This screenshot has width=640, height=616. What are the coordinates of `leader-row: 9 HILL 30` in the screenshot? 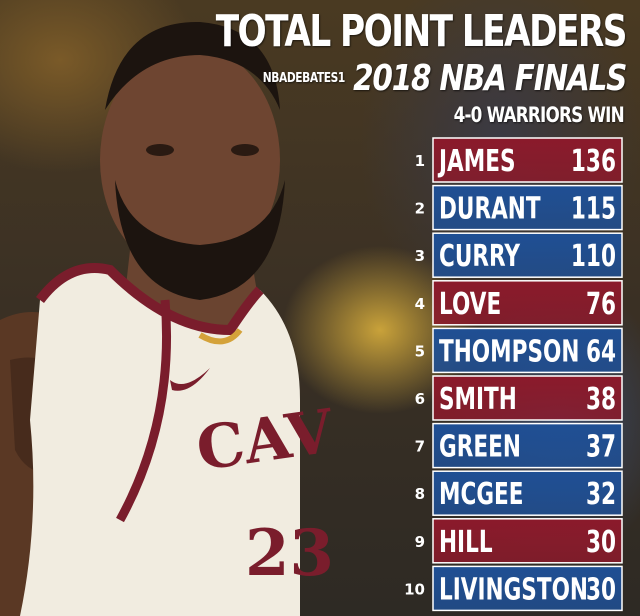 It's located at (519, 541).